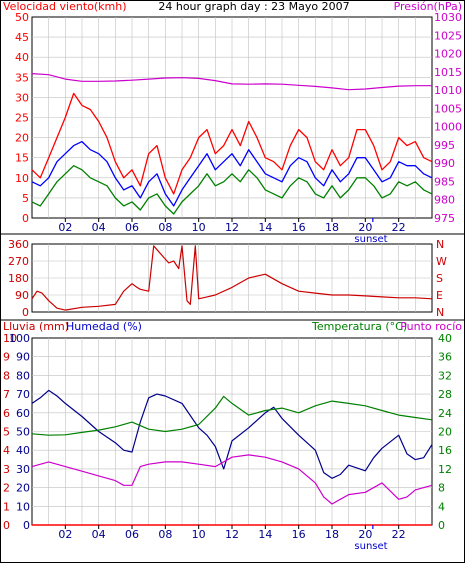 The image size is (465, 563). What do you see at coordinates (232, 190) in the screenshot?
I see `avg-line` at bounding box center [232, 190].